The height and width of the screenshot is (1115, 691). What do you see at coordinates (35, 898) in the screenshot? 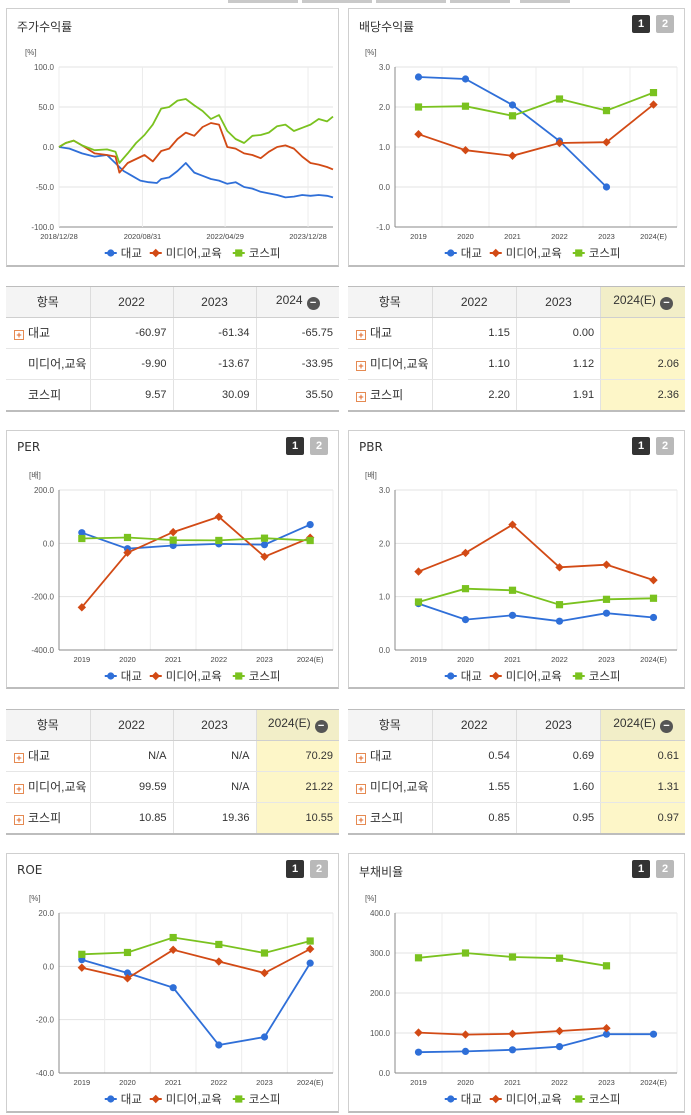
I see `y-unit-label: [%]` at bounding box center [35, 898].